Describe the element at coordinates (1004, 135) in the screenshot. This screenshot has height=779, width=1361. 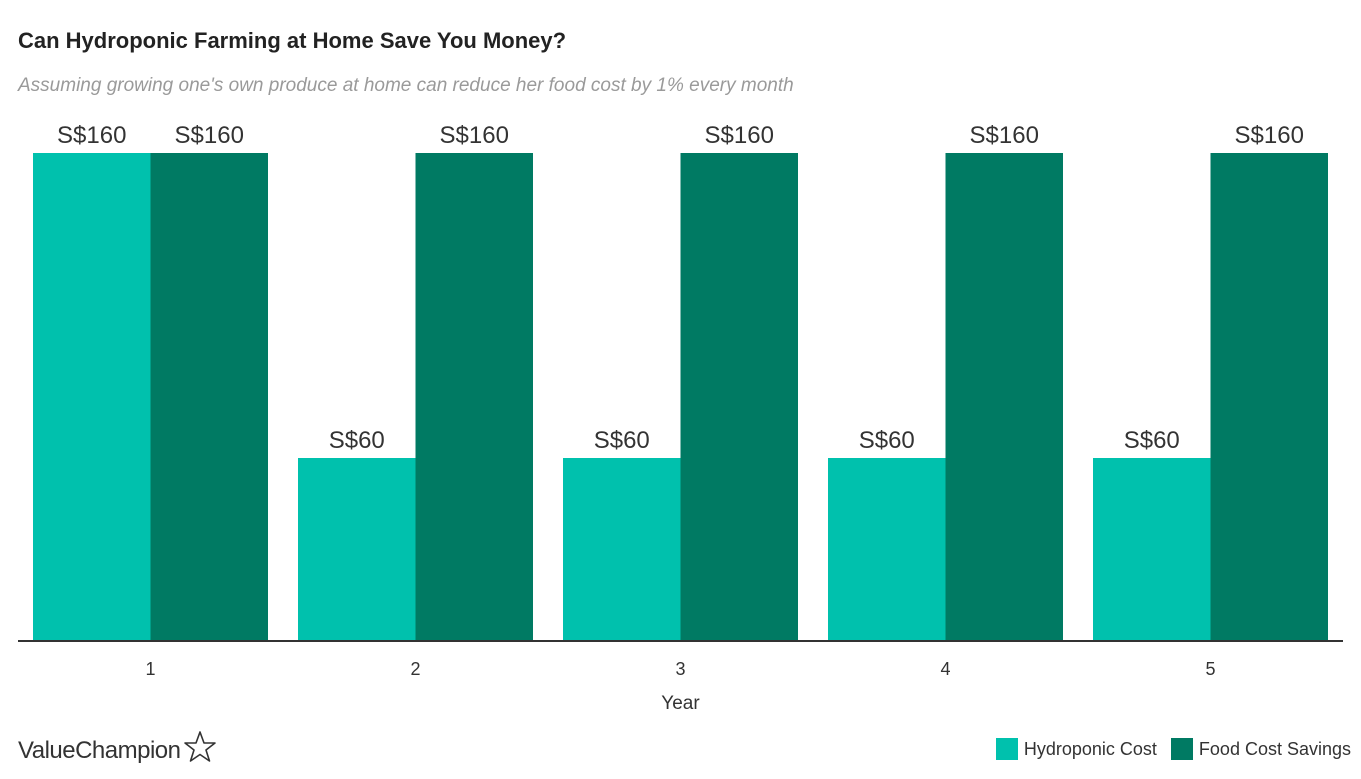
I see `data-label-food-cost-savings-year-4: S$160` at that location.